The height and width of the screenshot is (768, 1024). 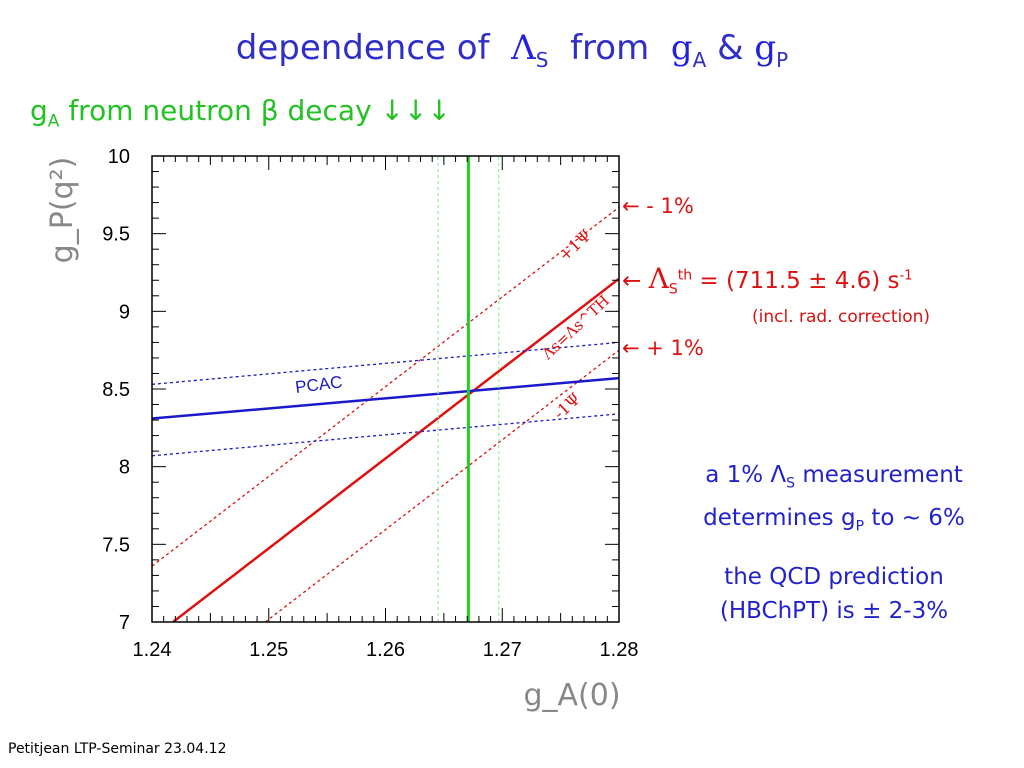 I want to click on x-tick-label: 1.28, so click(x=619, y=650).